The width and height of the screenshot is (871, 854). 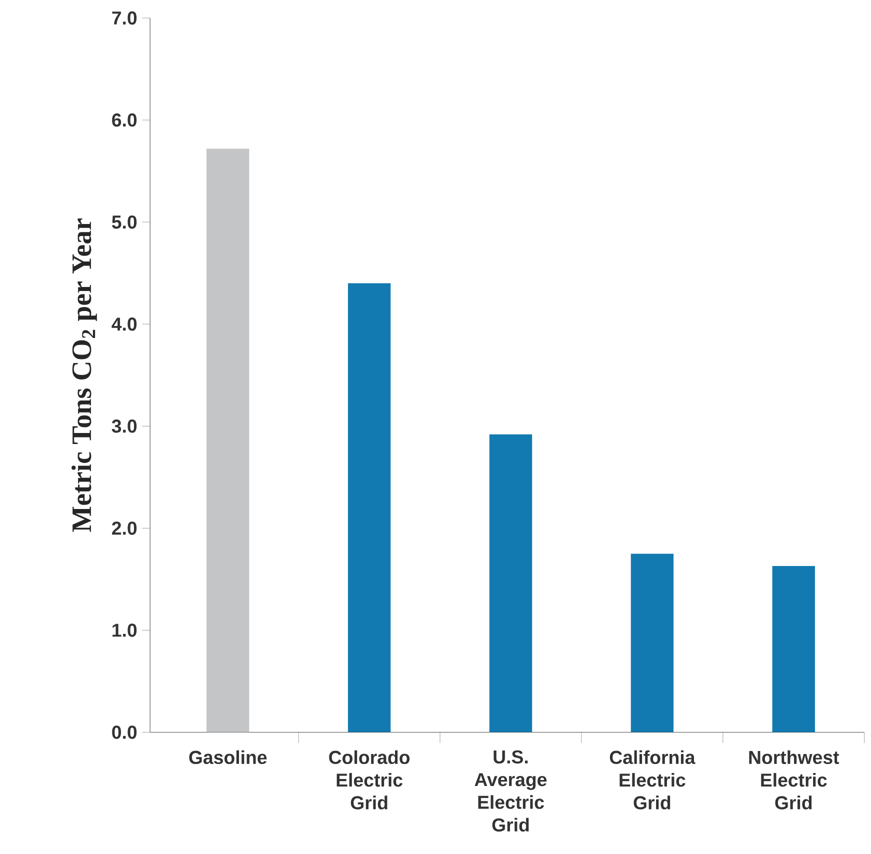 What do you see at coordinates (228, 757) in the screenshot?
I see `x-tick-label: Gasoline` at bounding box center [228, 757].